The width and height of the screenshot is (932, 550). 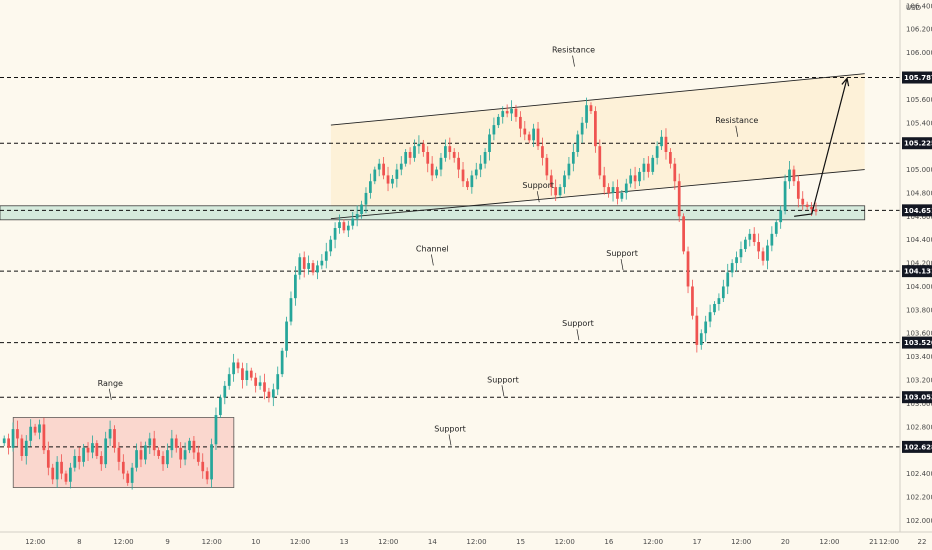 What do you see at coordinates (433, 213) in the screenshot?
I see `support-zone` at bounding box center [433, 213].